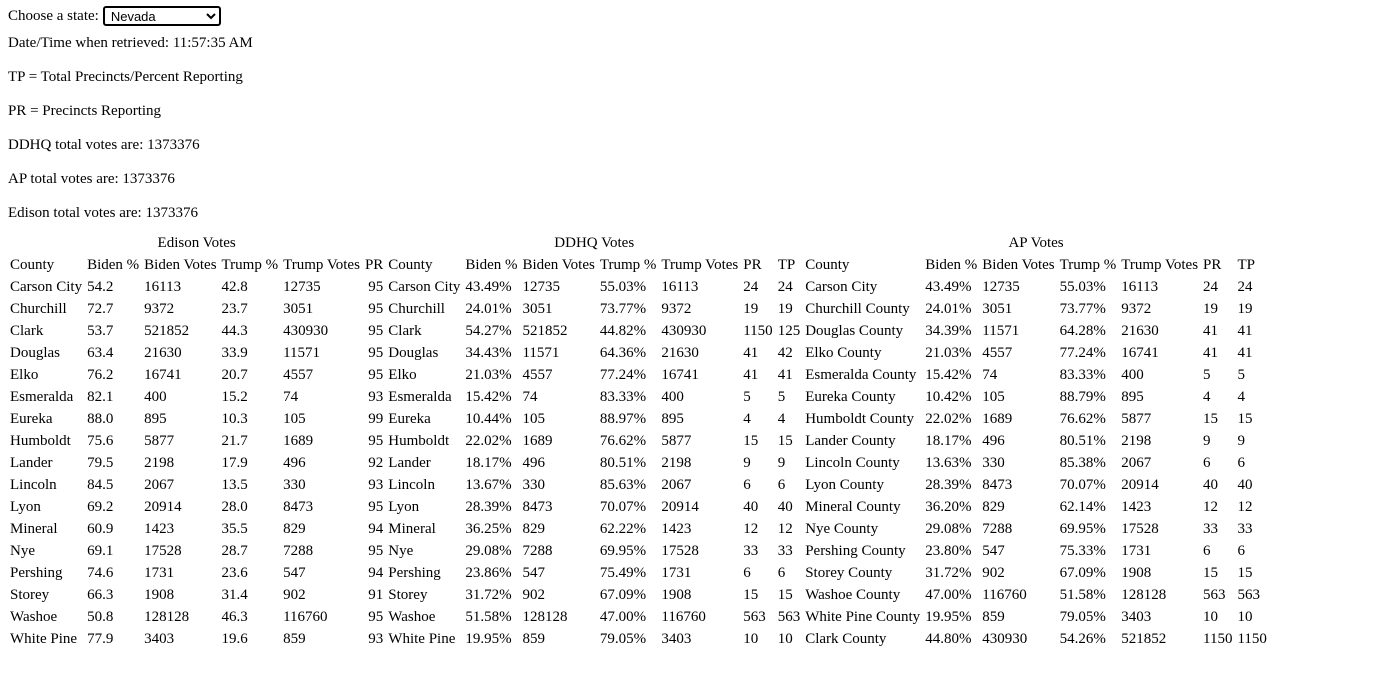  What do you see at coordinates (594, 309) in the screenshot?
I see `table-row: Churchill 24.01% 3051 73.77% 9372 19 19` at bounding box center [594, 309].